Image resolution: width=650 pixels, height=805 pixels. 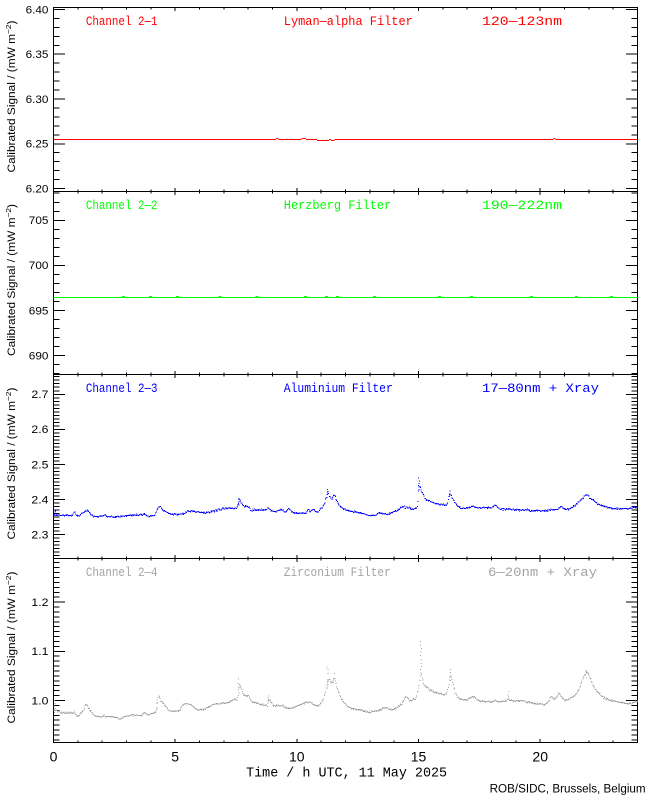 What do you see at coordinates (39, 221) in the screenshot?
I see `svg-text: 705` at bounding box center [39, 221].